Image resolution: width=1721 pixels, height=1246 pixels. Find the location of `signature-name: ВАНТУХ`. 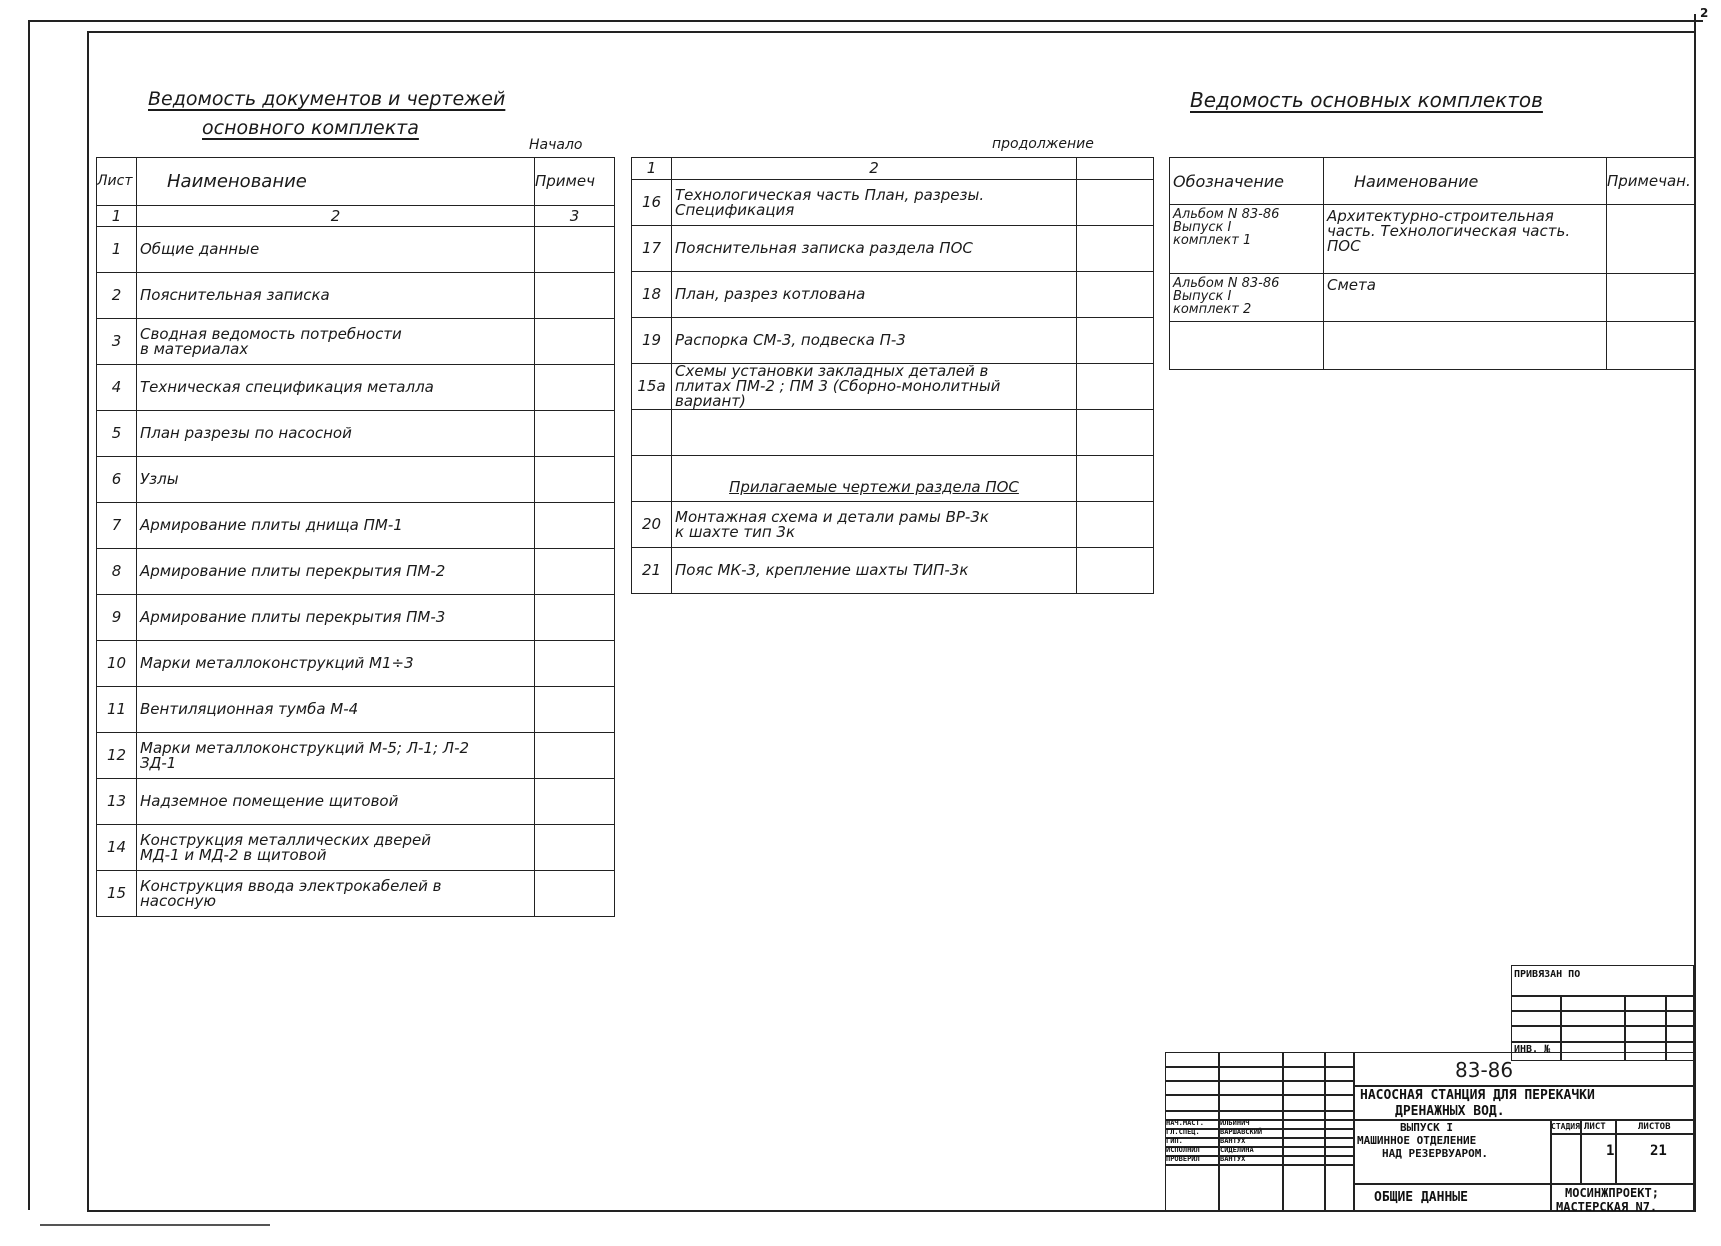

signature-name: ВАНТУХ is located at coordinates (1233, 1141).